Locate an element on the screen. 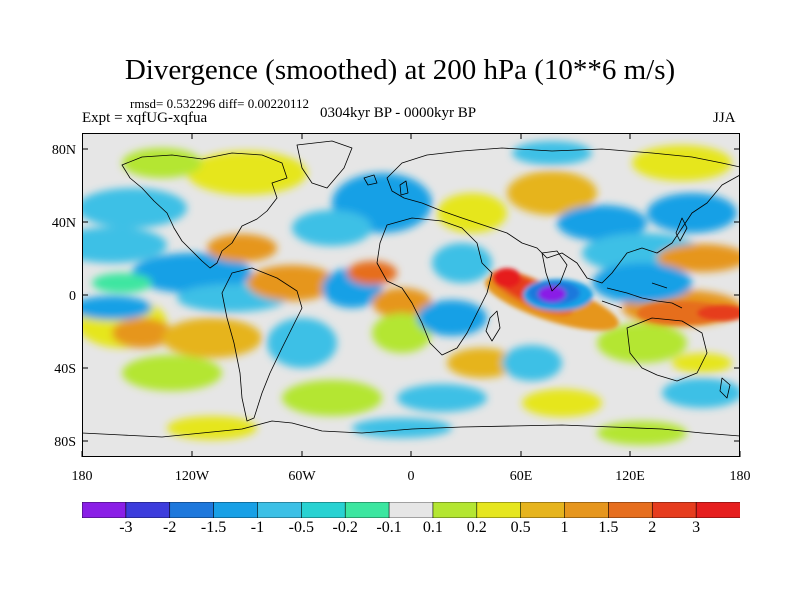 This screenshot has width=800, height=600. lon-label: 120W is located at coordinates (192, 476).